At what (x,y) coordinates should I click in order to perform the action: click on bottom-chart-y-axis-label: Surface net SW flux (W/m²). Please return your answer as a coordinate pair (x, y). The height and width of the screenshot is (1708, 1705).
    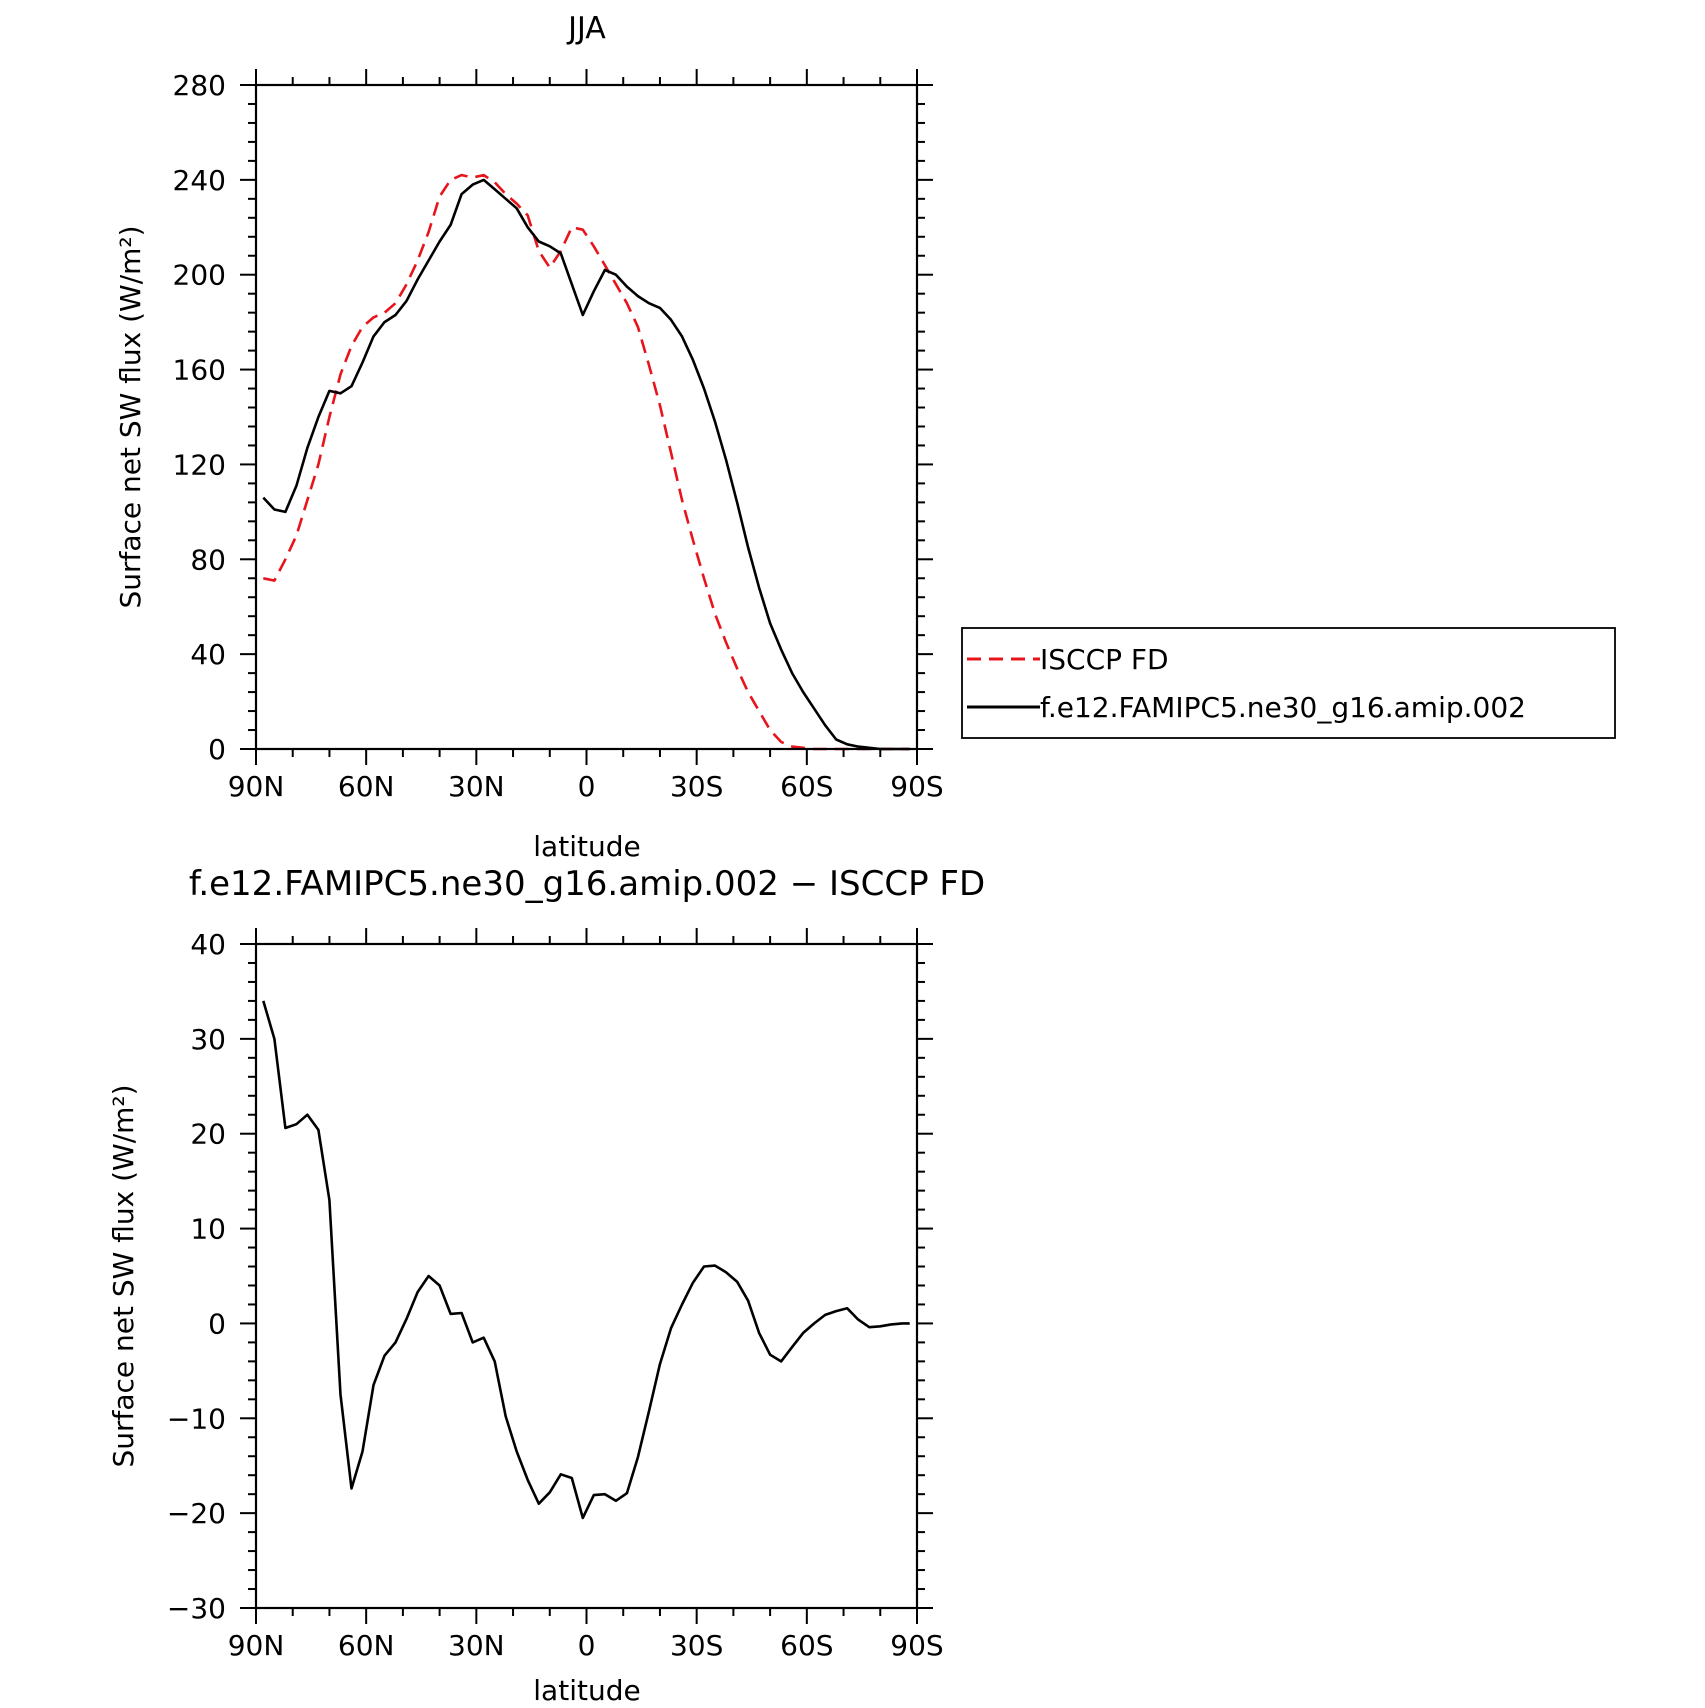
    Looking at the image, I should click on (123, 1275).